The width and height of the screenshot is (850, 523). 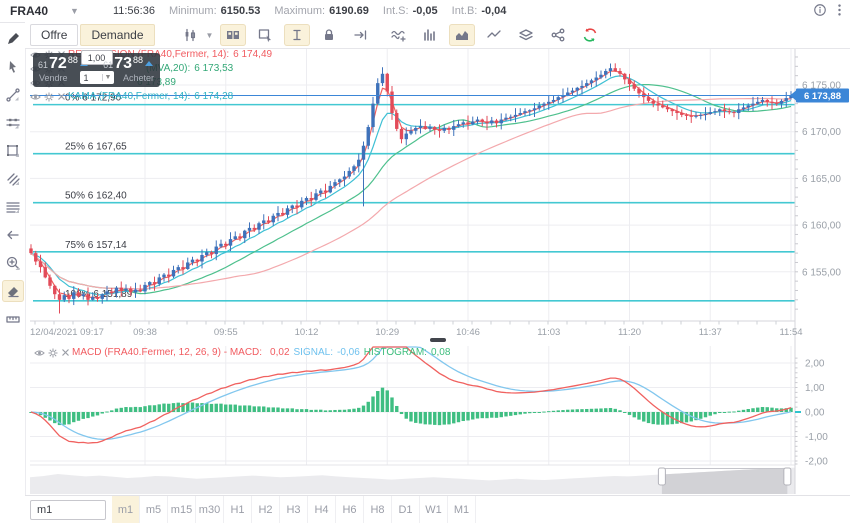 What do you see at coordinates (53, 77) in the screenshot?
I see `sell-button: Vendre` at bounding box center [53, 77].